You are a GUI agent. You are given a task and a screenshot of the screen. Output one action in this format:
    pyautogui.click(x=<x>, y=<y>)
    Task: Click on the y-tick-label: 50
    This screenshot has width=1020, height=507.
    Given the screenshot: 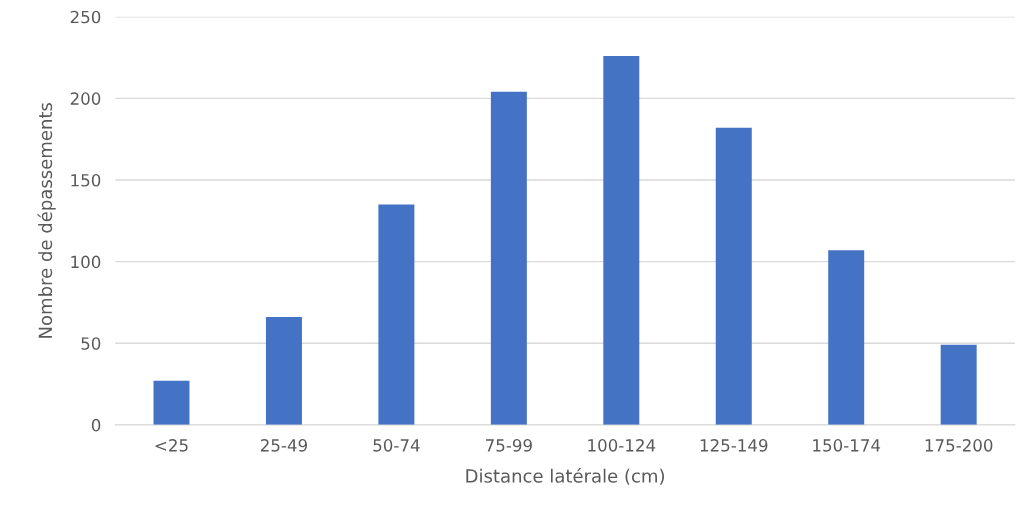 What is the action you would take?
    pyautogui.click(x=91, y=343)
    